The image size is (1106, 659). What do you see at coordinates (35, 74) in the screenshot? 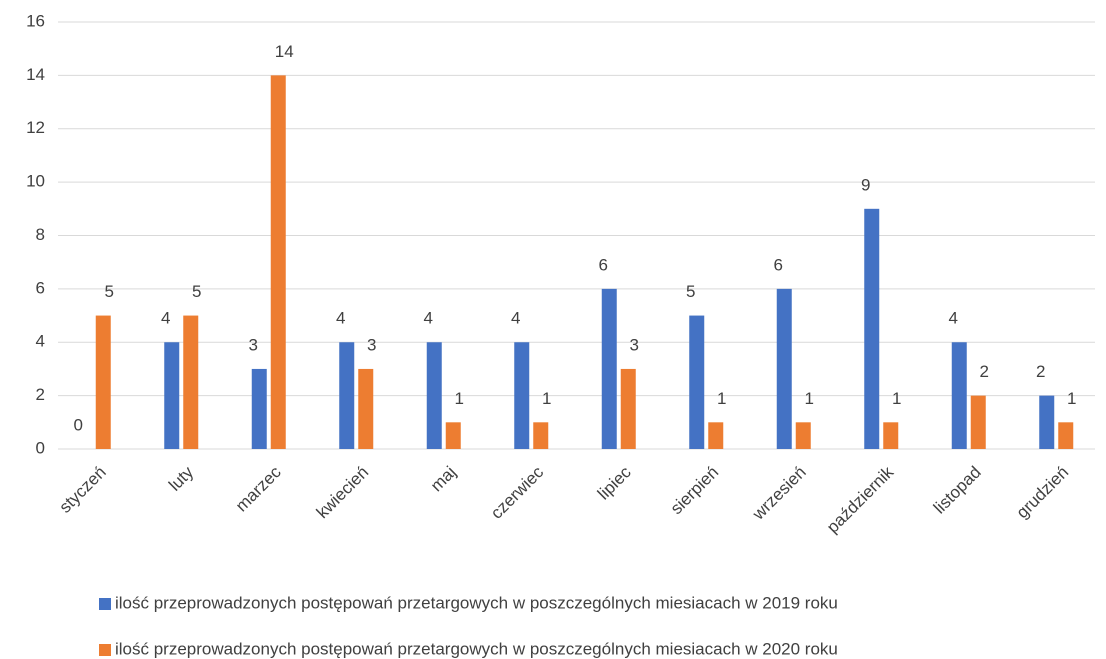
I see `y-tick-label: 14` at bounding box center [35, 74].